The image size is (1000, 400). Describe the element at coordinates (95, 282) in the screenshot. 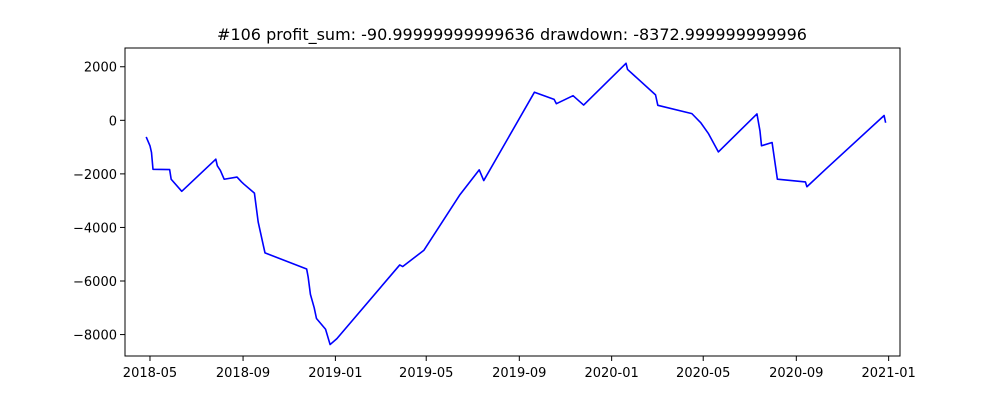

I see `y-tick-label: −6000` at that location.